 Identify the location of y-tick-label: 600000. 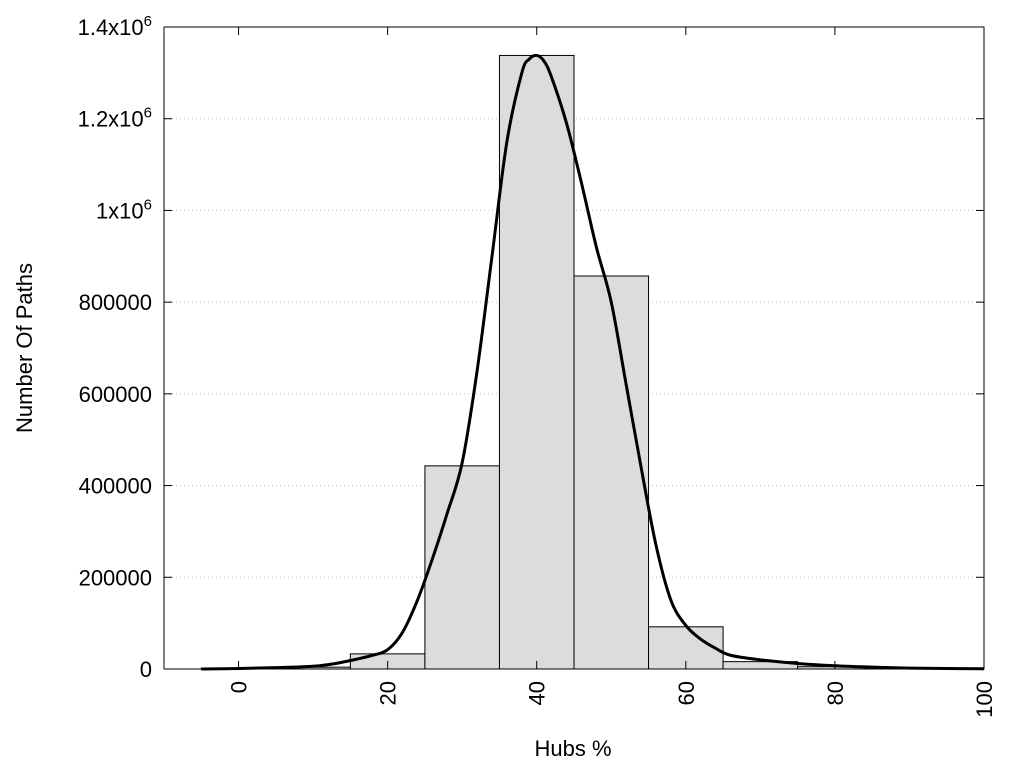
(115, 394).